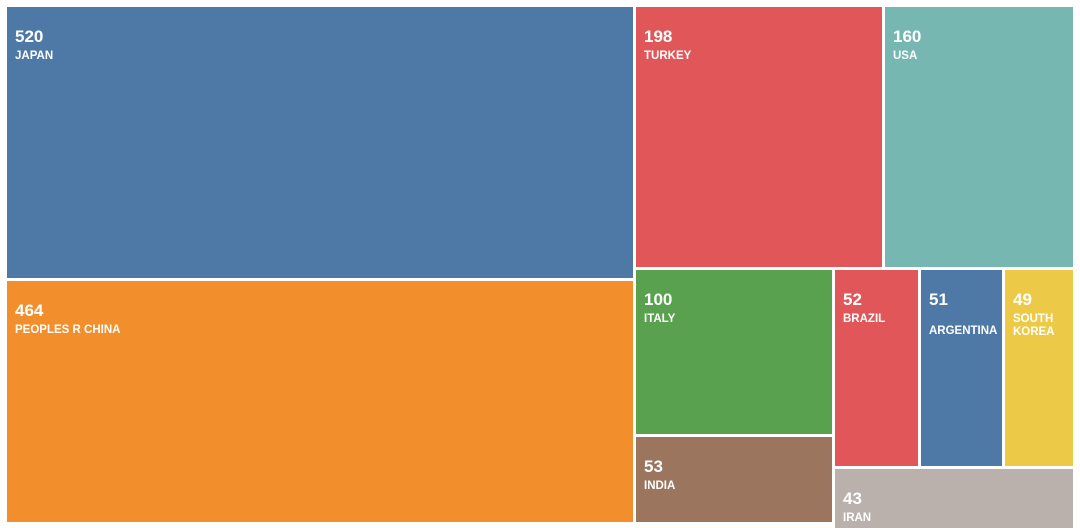  What do you see at coordinates (660, 319) in the screenshot?
I see `tile-label-italy: ITALY` at bounding box center [660, 319].